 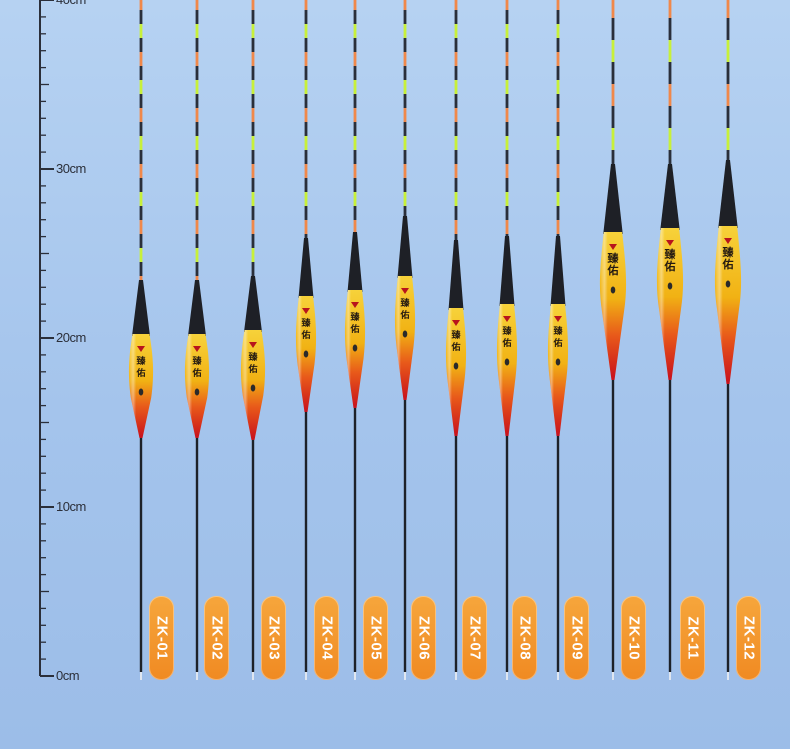 I want to click on model-tag: ZK-12, so click(x=748, y=638).